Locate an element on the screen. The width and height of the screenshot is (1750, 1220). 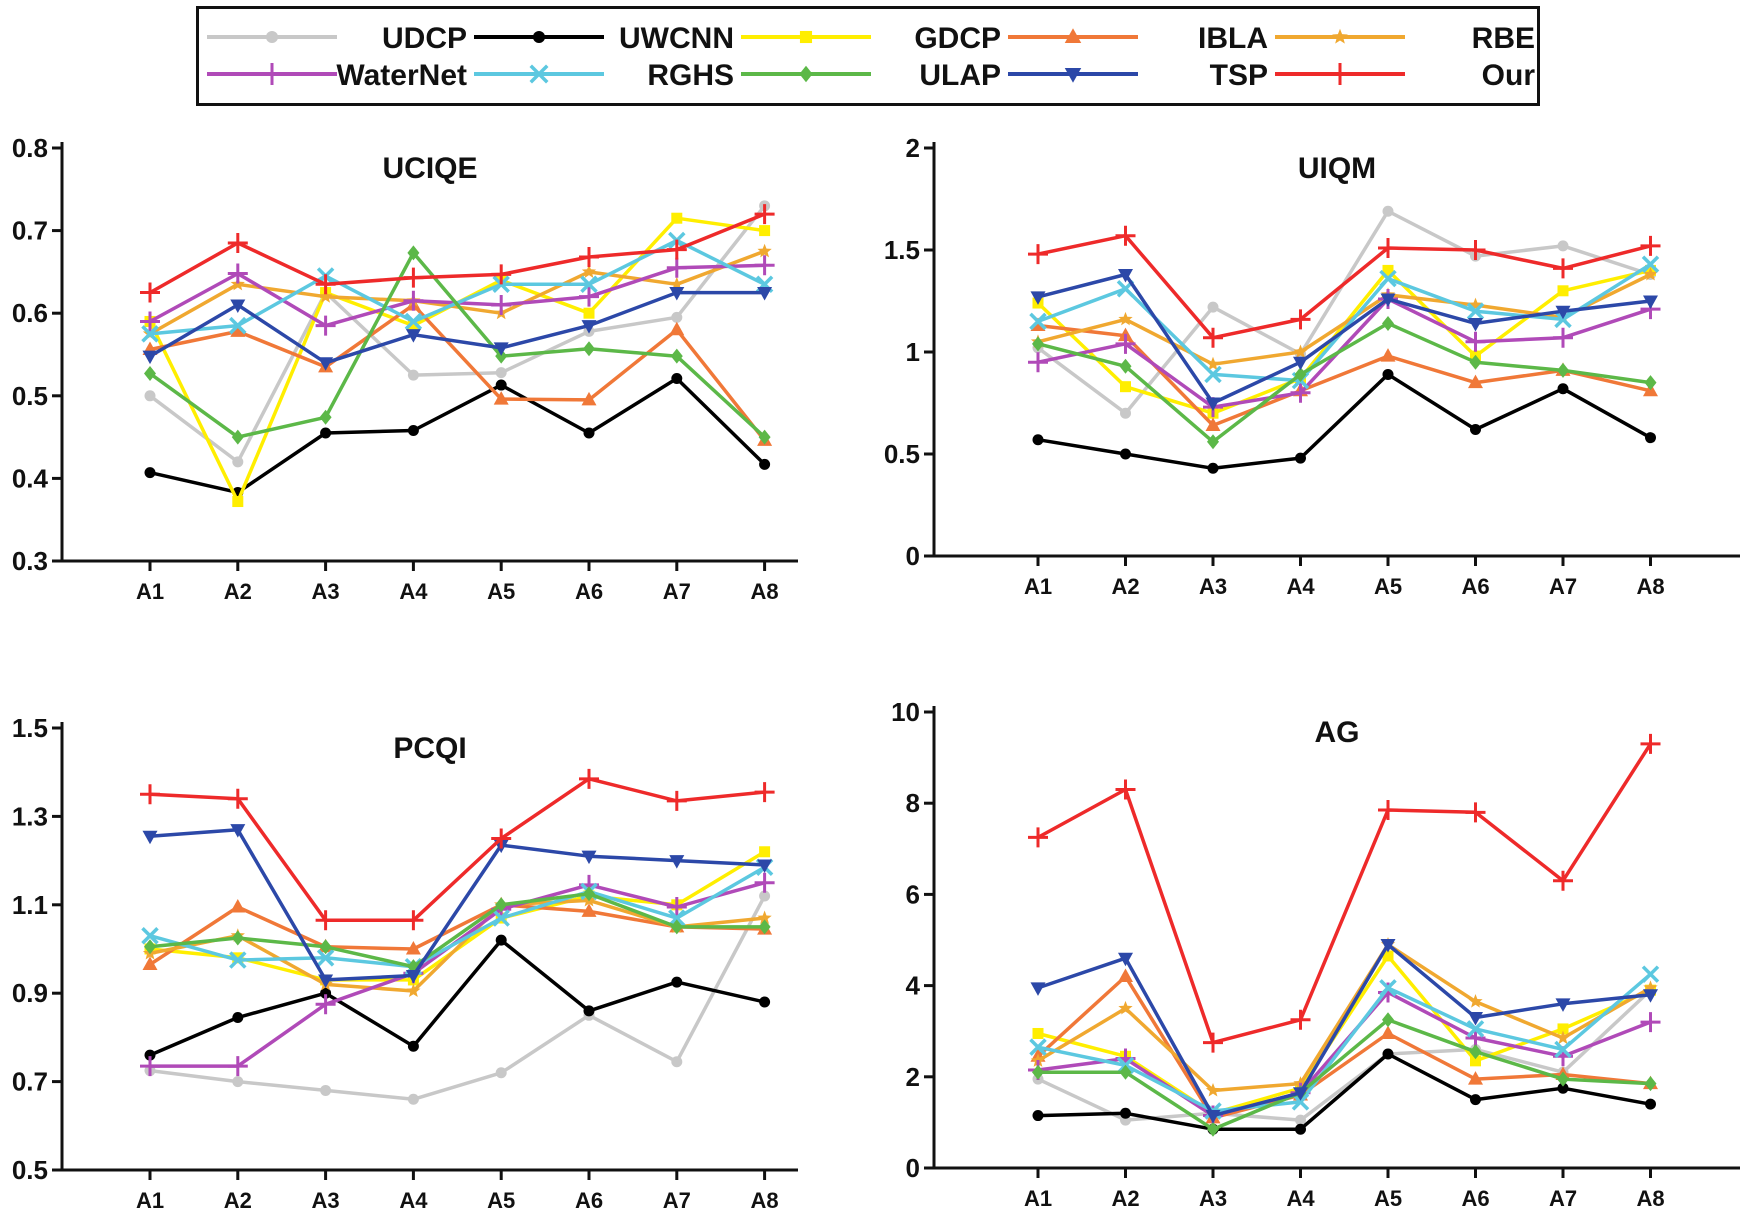
ag-line-our is located at coordinates (1344, 893).